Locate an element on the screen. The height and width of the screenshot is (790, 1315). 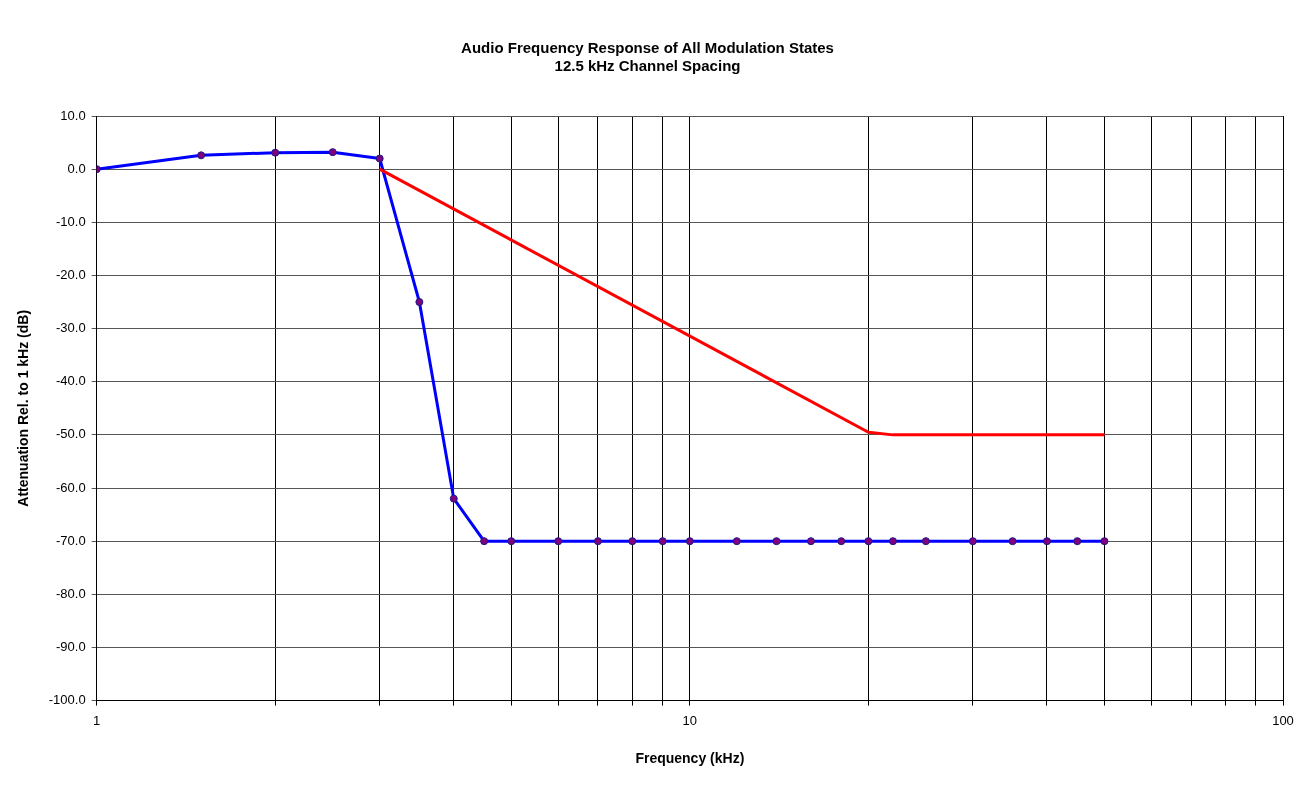
y-tick-label: -80.0 is located at coordinates (71, 593).